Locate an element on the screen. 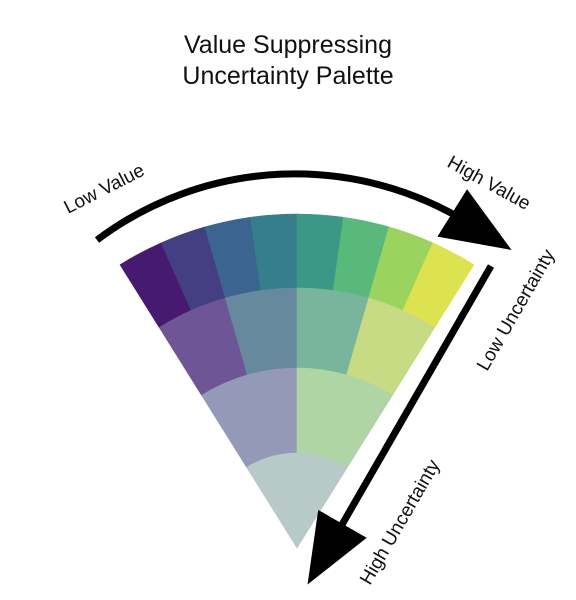  high-value-label: High Value is located at coordinates (489, 183).